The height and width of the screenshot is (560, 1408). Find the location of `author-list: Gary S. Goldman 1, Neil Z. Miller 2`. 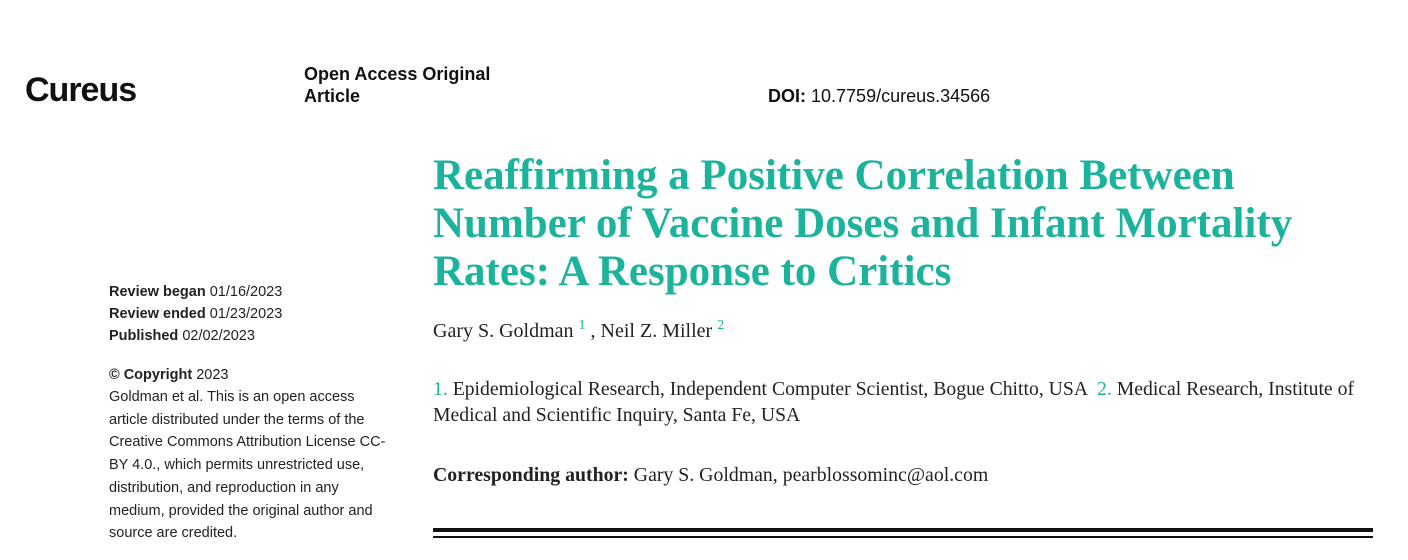

author-list: Gary S. Goldman 1, Neil Z. Miller 2 is located at coordinates (579, 332).